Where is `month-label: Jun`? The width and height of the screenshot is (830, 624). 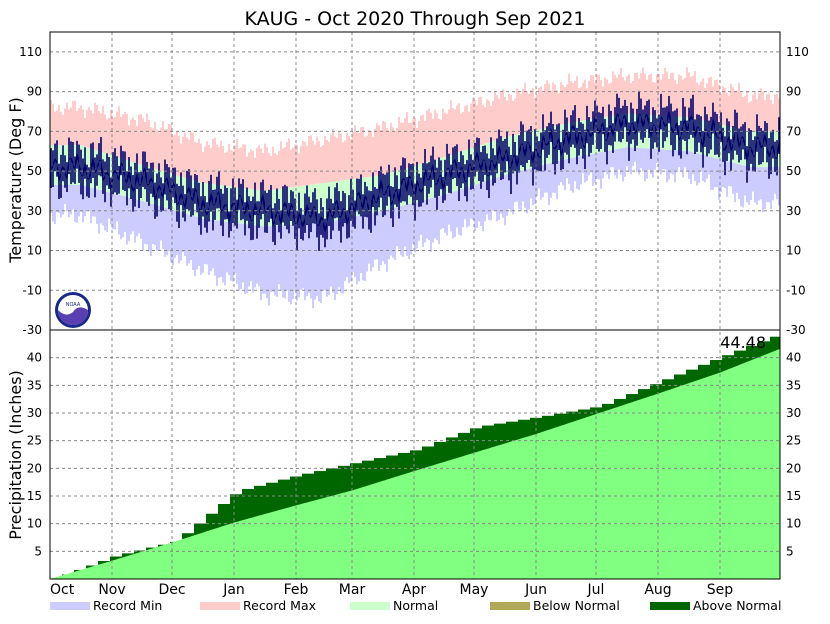 month-label: Jun is located at coordinates (535, 590).